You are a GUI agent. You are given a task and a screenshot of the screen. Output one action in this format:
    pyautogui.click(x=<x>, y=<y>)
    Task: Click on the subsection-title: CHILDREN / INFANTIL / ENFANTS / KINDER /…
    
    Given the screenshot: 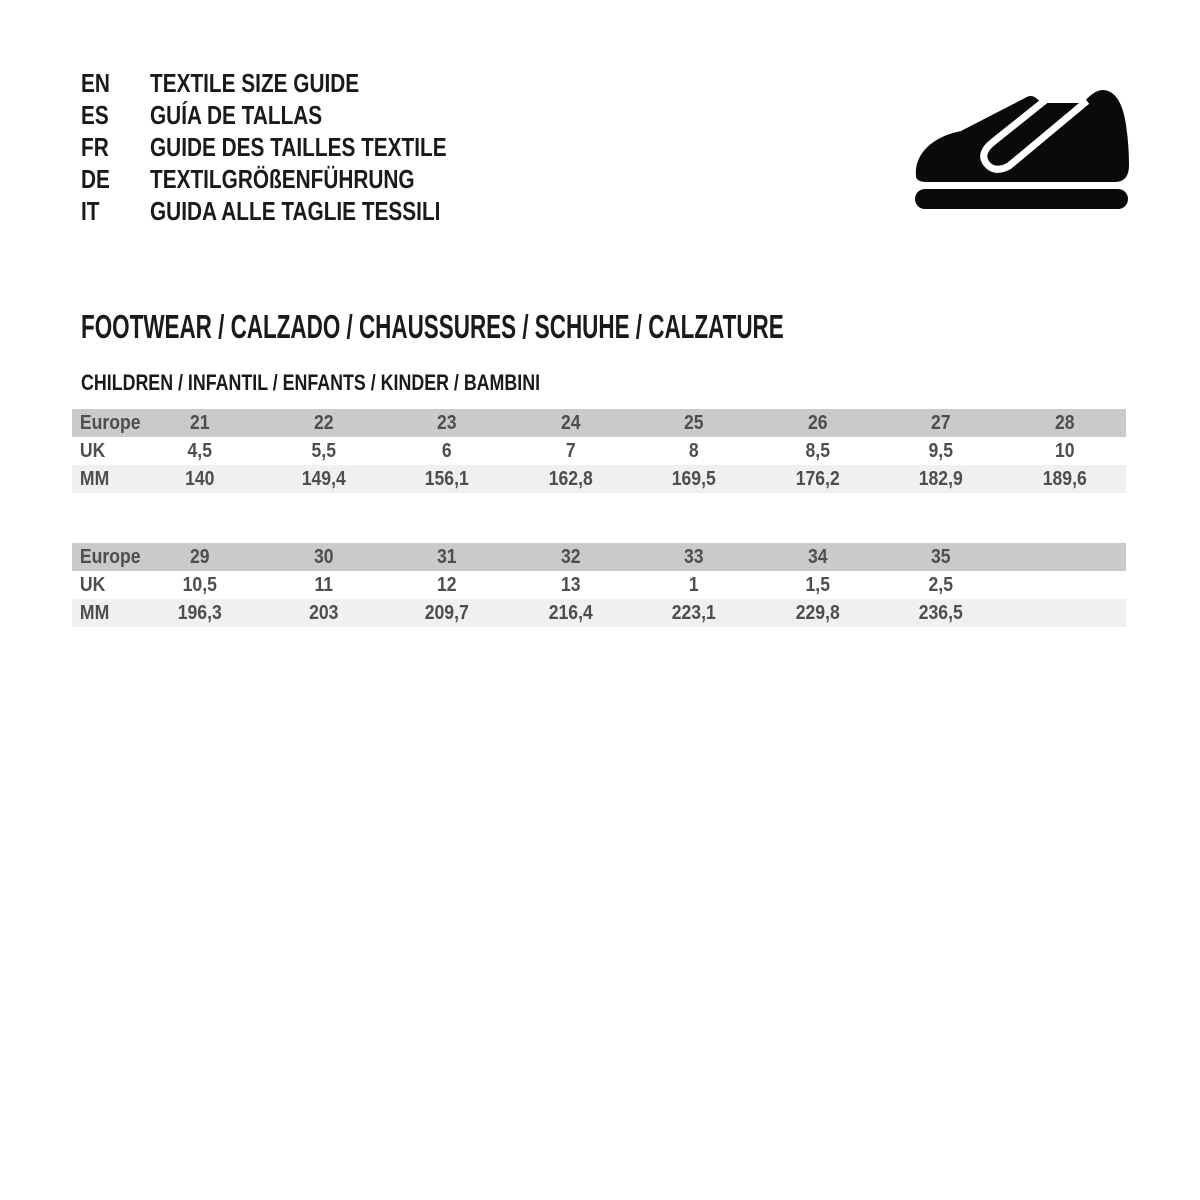 What is the action you would take?
    pyautogui.click(x=311, y=382)
    